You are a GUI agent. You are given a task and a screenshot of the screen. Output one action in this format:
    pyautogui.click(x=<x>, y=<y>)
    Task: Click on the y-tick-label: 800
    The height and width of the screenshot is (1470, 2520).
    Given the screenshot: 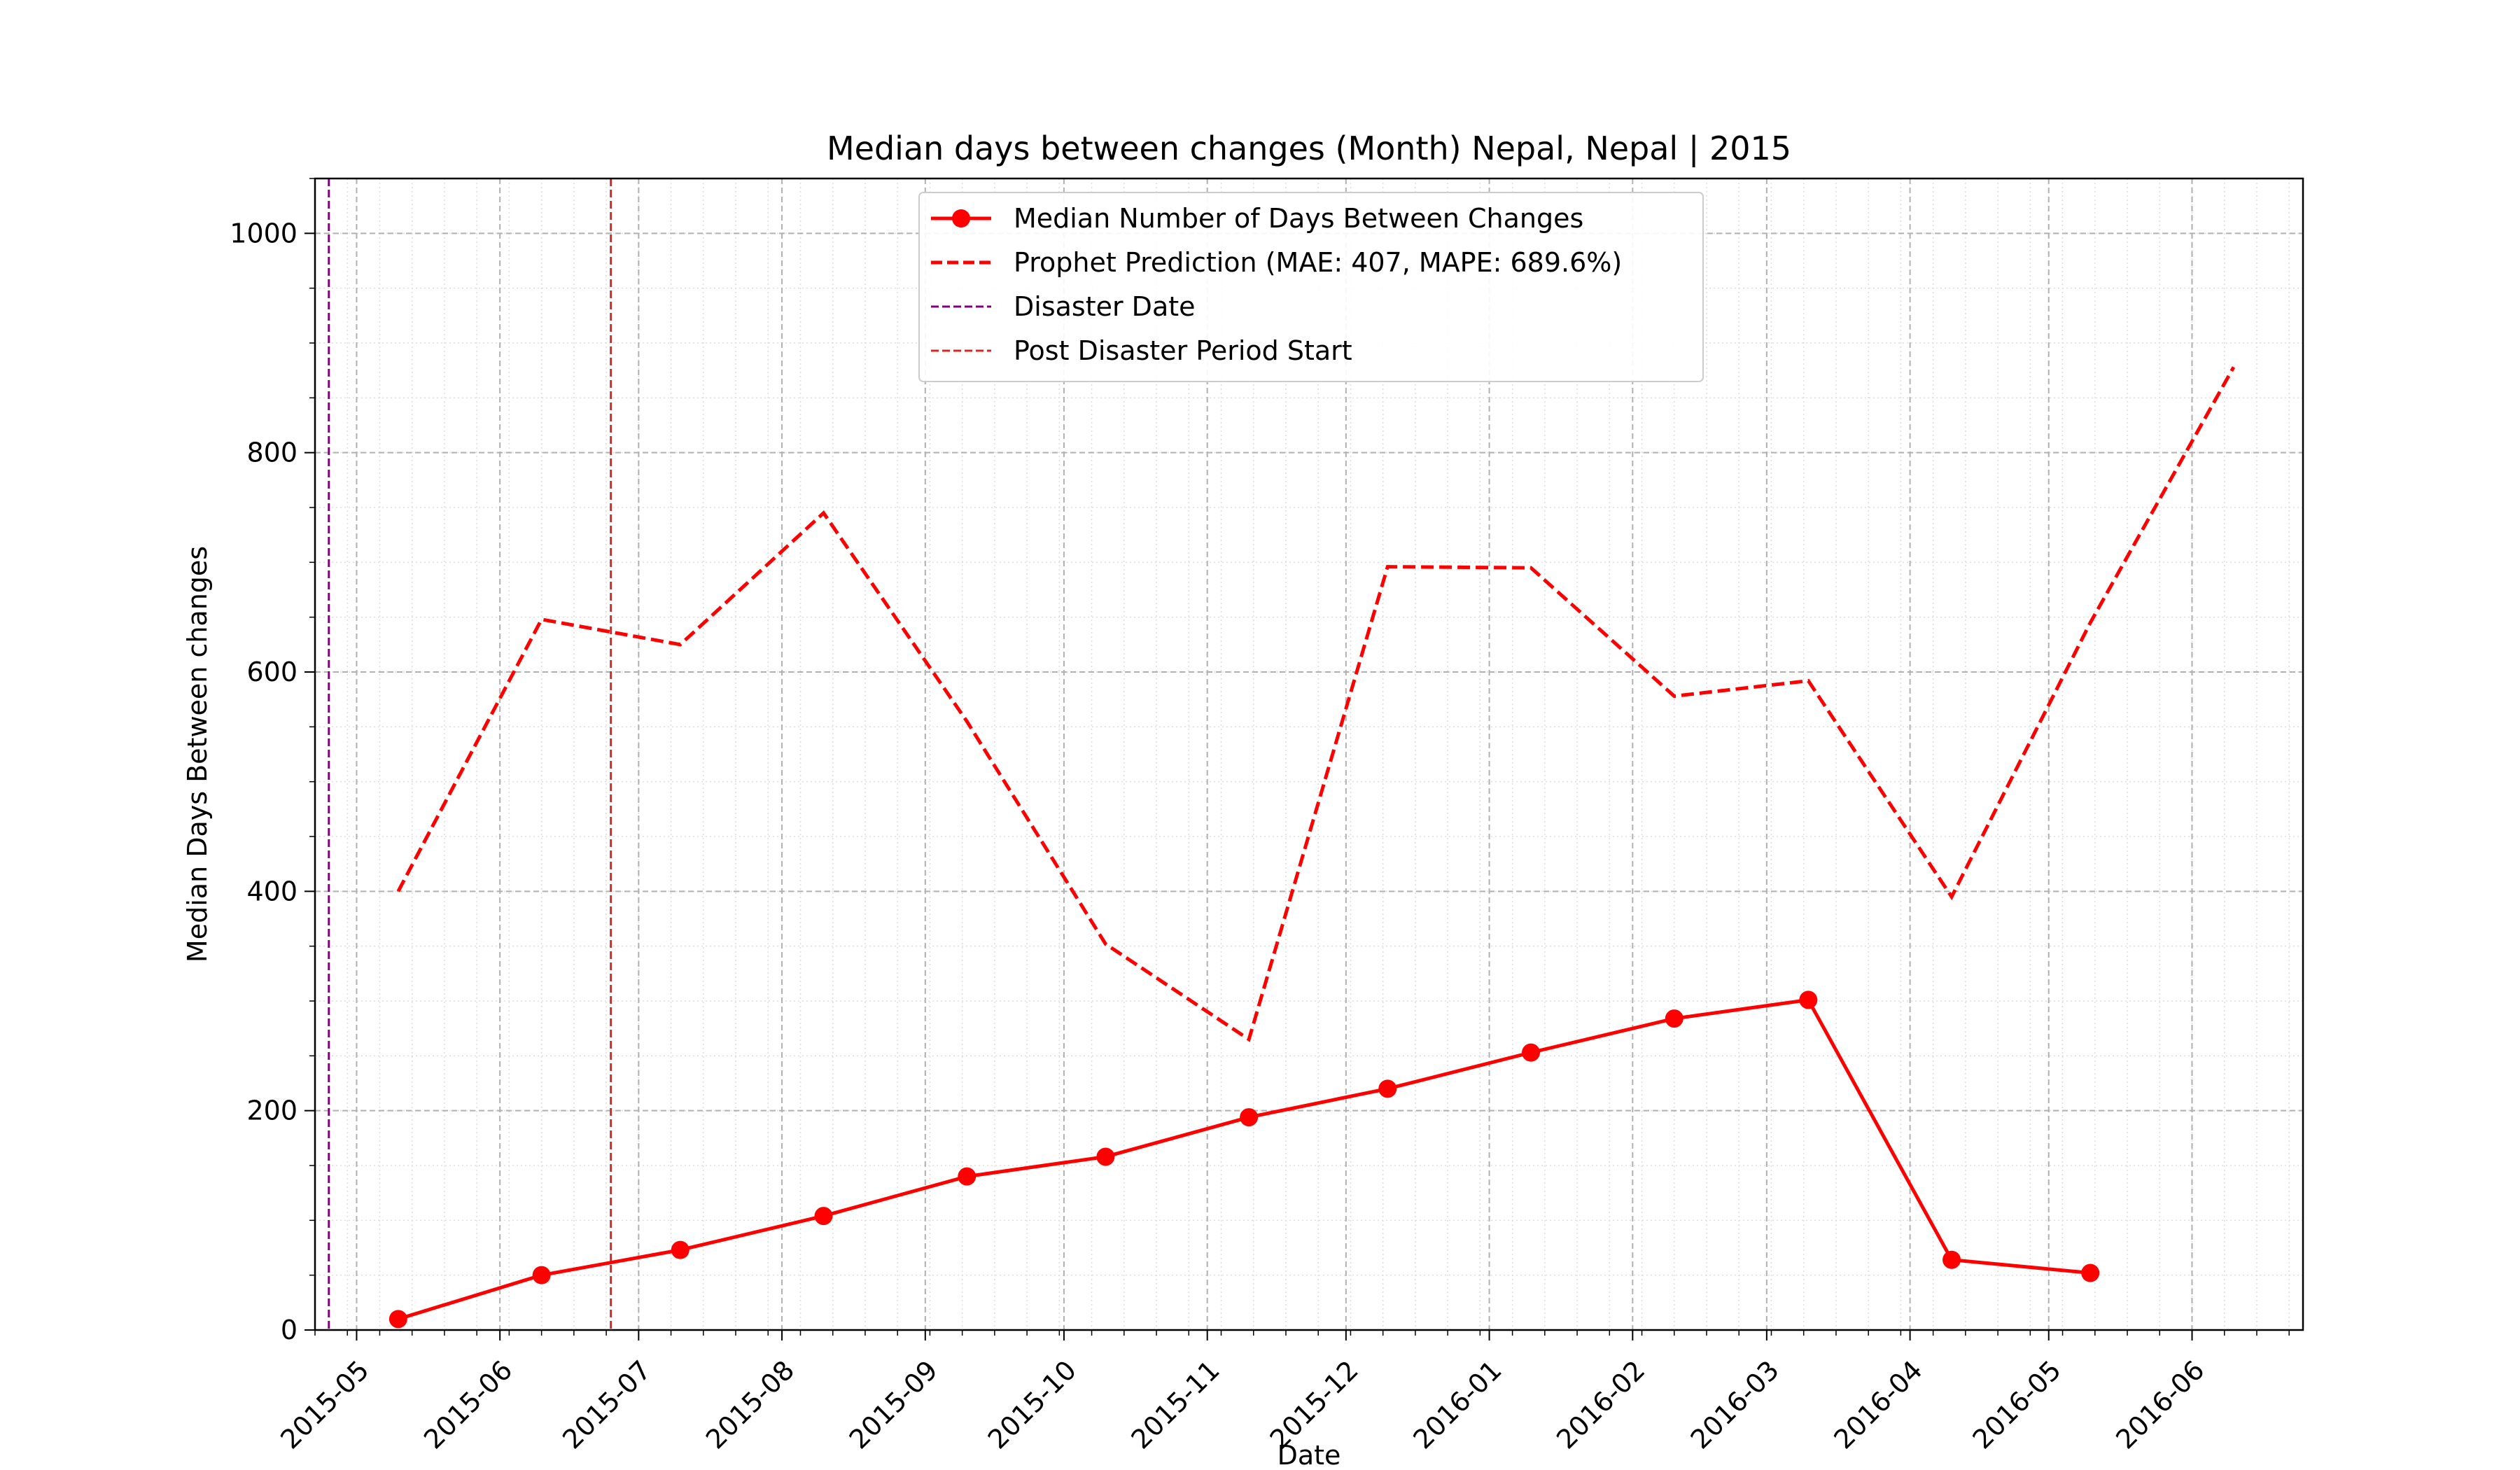 What is the action you would take?
    pyautogui.click(x=272, y=453)
    